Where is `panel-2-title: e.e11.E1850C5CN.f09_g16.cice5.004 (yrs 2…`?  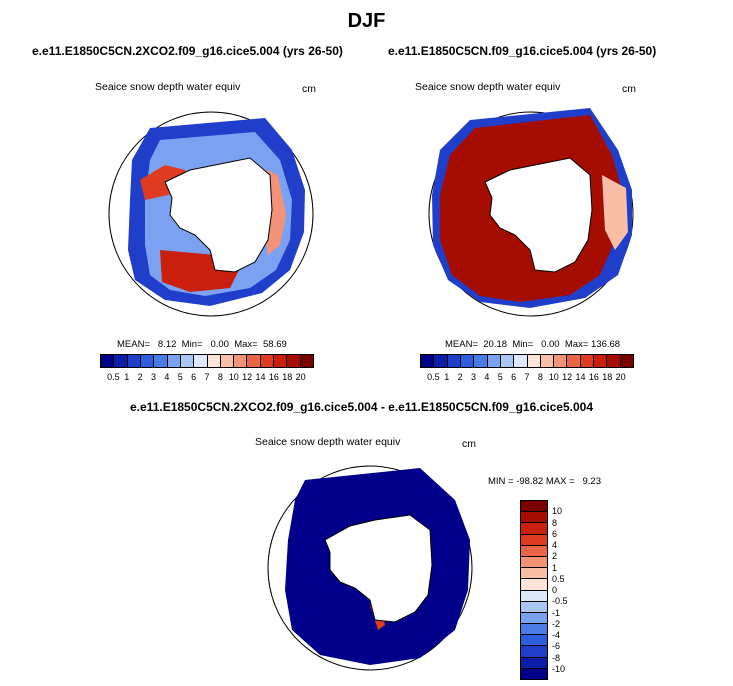
panel-2-title: e.e11.E1850C5CN.f09_g16.cice5.004 (yrs 2… is located at coordinates (522, 51).